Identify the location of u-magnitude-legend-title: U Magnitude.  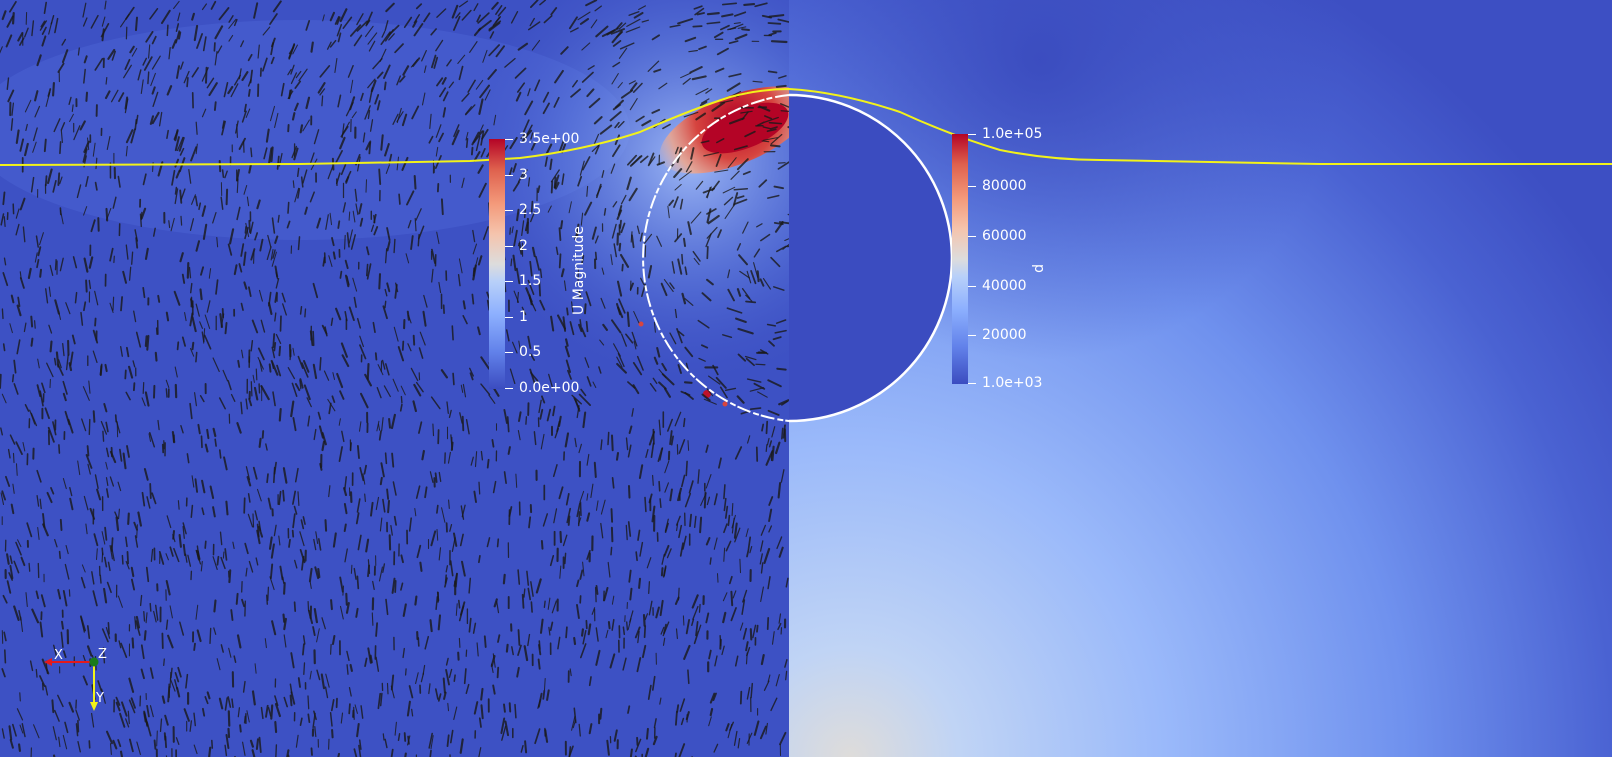
(579, 270).